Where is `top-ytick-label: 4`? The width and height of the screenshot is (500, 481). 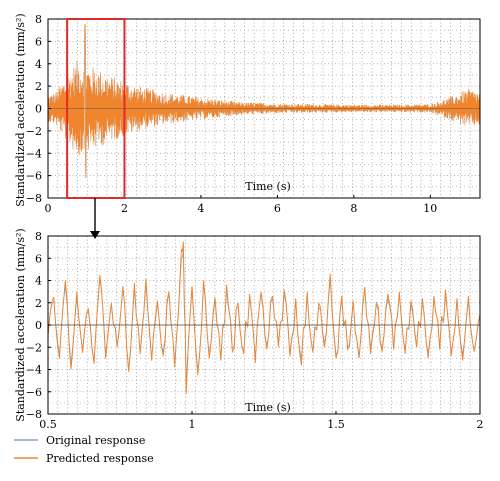 top-ytick-label: 4 is located at coordinates (38, 64).